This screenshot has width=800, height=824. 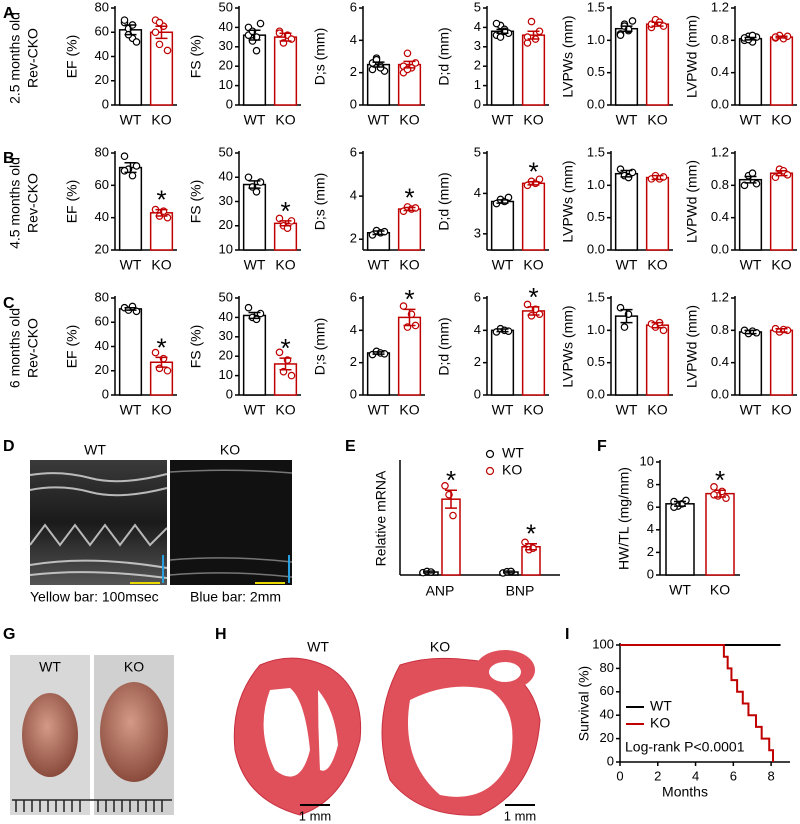 What do you see at coordinates (477, 296) in the screenshot?
I see `y-tick-label: 6` at bounding box center [477, 296].